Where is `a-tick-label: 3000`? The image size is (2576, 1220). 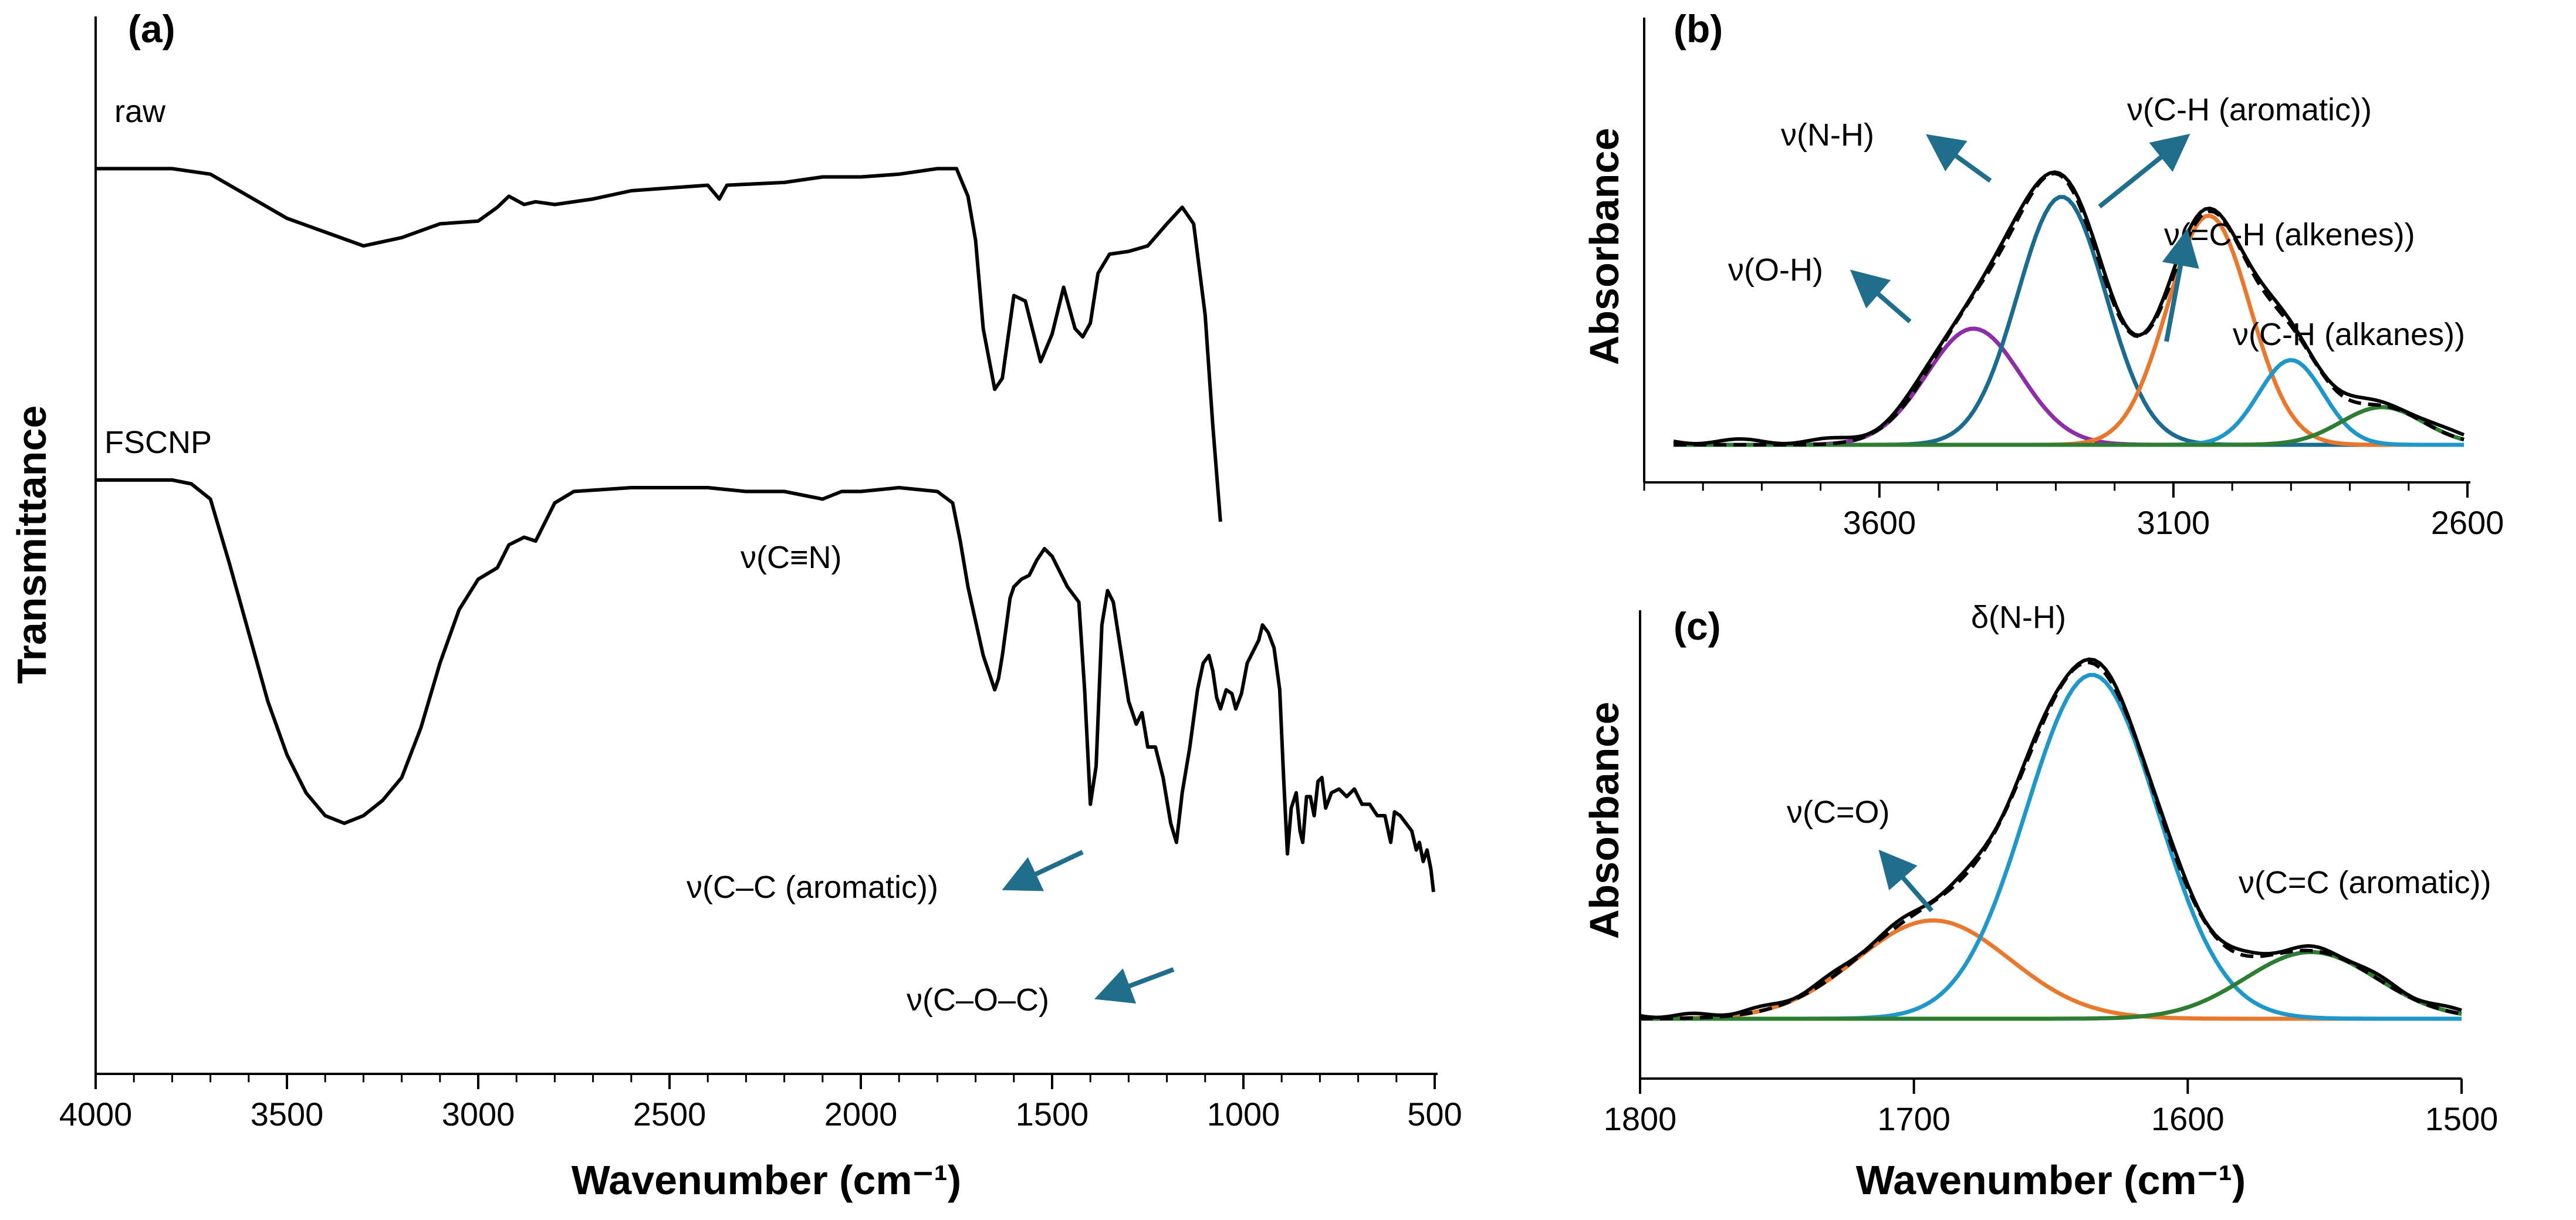
a-tick-label: 3000 is located at coordinates (478, 1114).